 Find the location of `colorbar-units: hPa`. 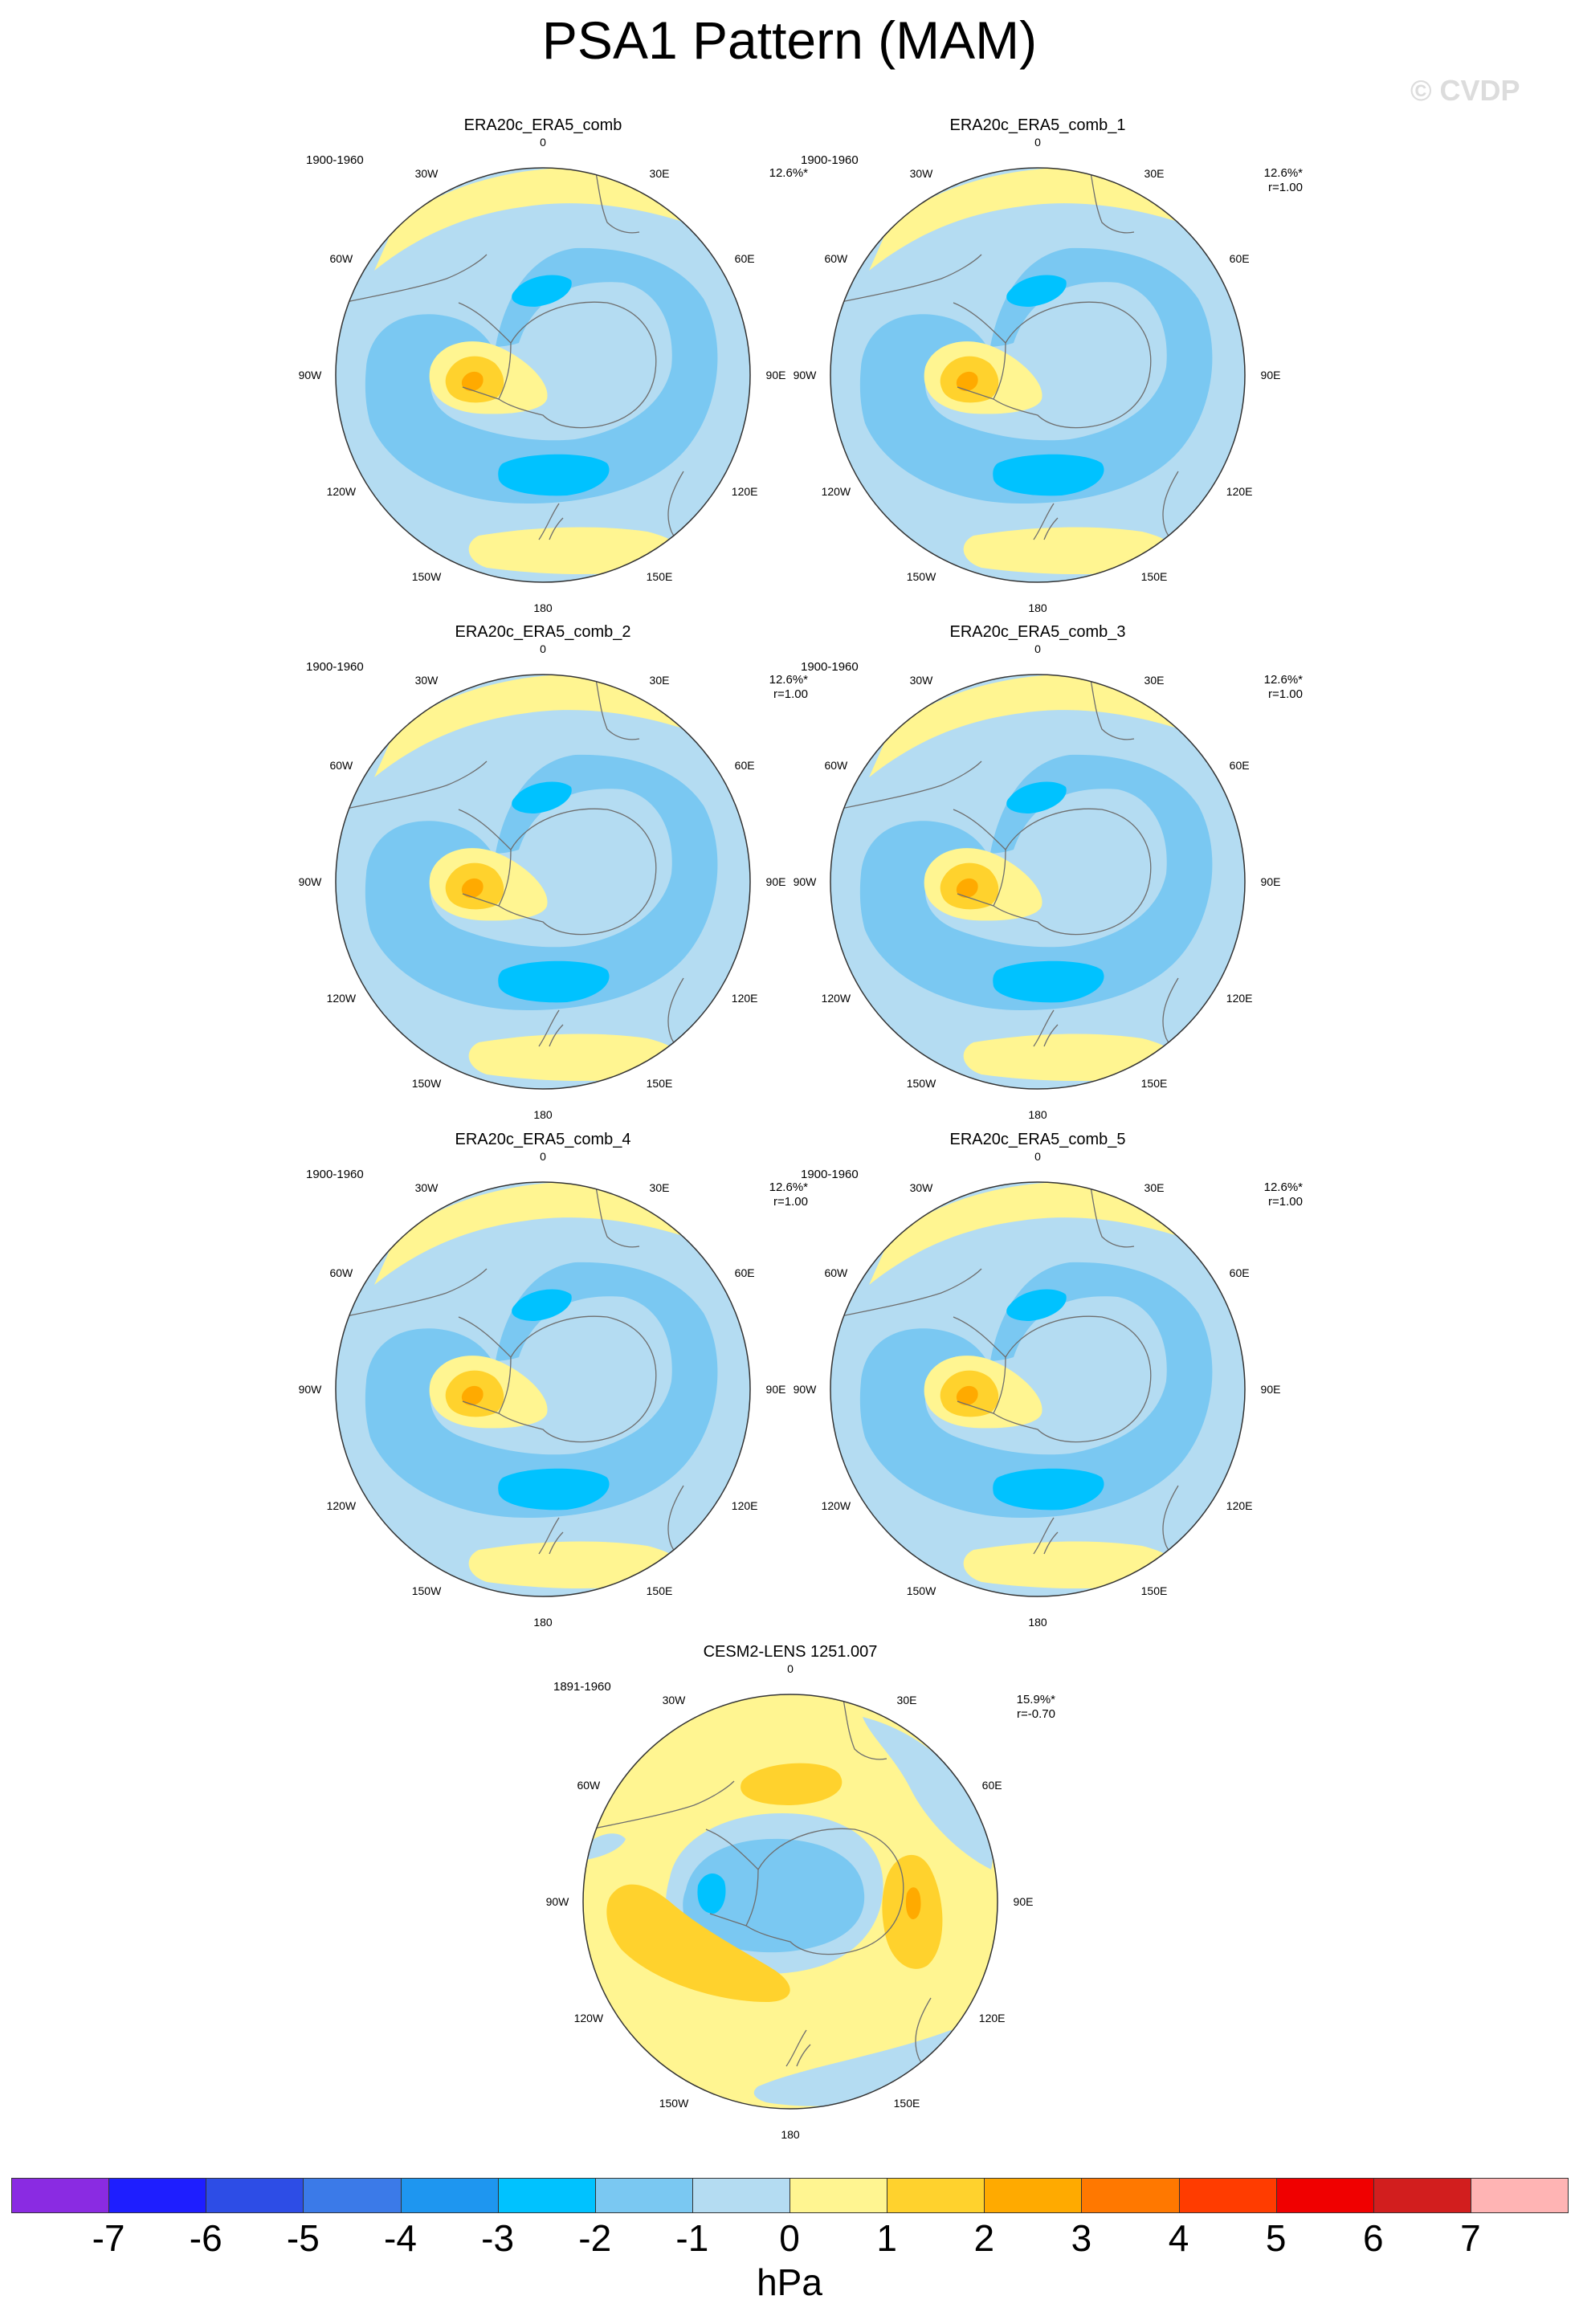

colorbar-units: hPa is located at coordinates (789, 2282).